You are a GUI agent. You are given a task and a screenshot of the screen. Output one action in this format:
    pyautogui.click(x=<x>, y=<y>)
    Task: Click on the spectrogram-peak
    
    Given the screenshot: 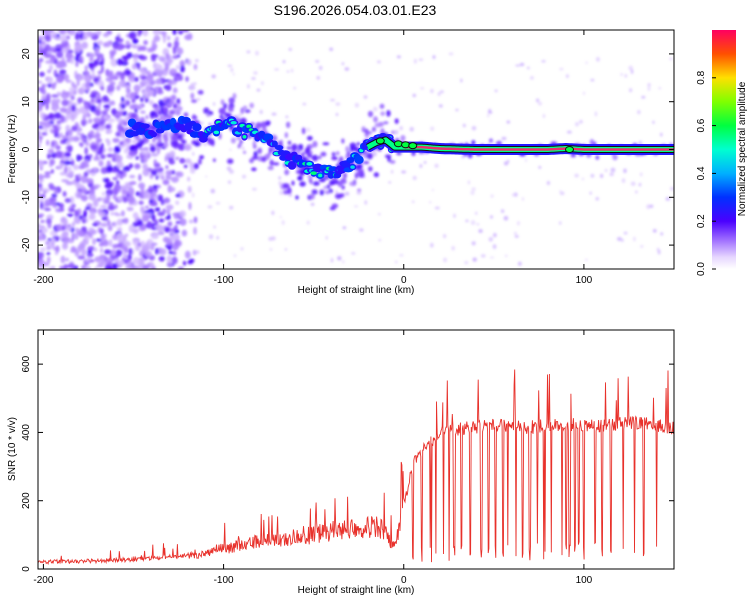 What is the action you would take?
    pyautogui.click(x=406, y=145)
    